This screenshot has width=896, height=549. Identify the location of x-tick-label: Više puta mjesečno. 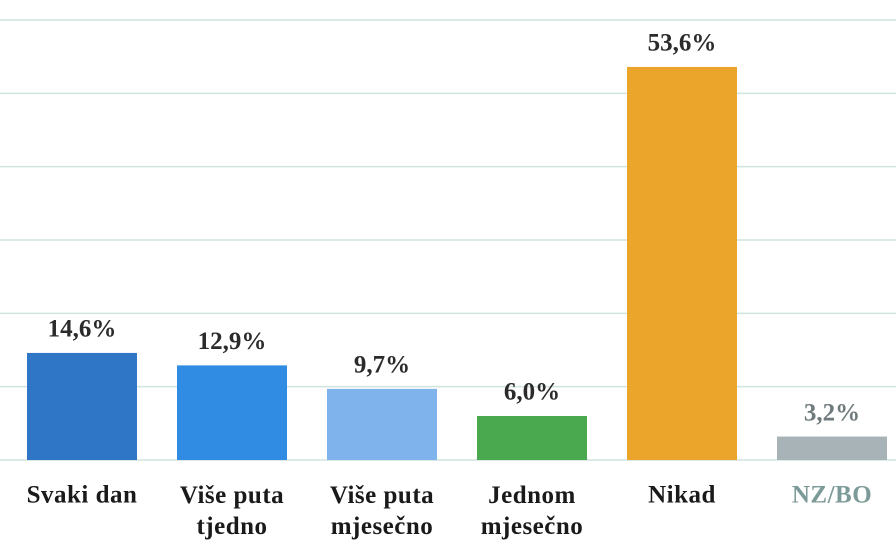
(382, 511).